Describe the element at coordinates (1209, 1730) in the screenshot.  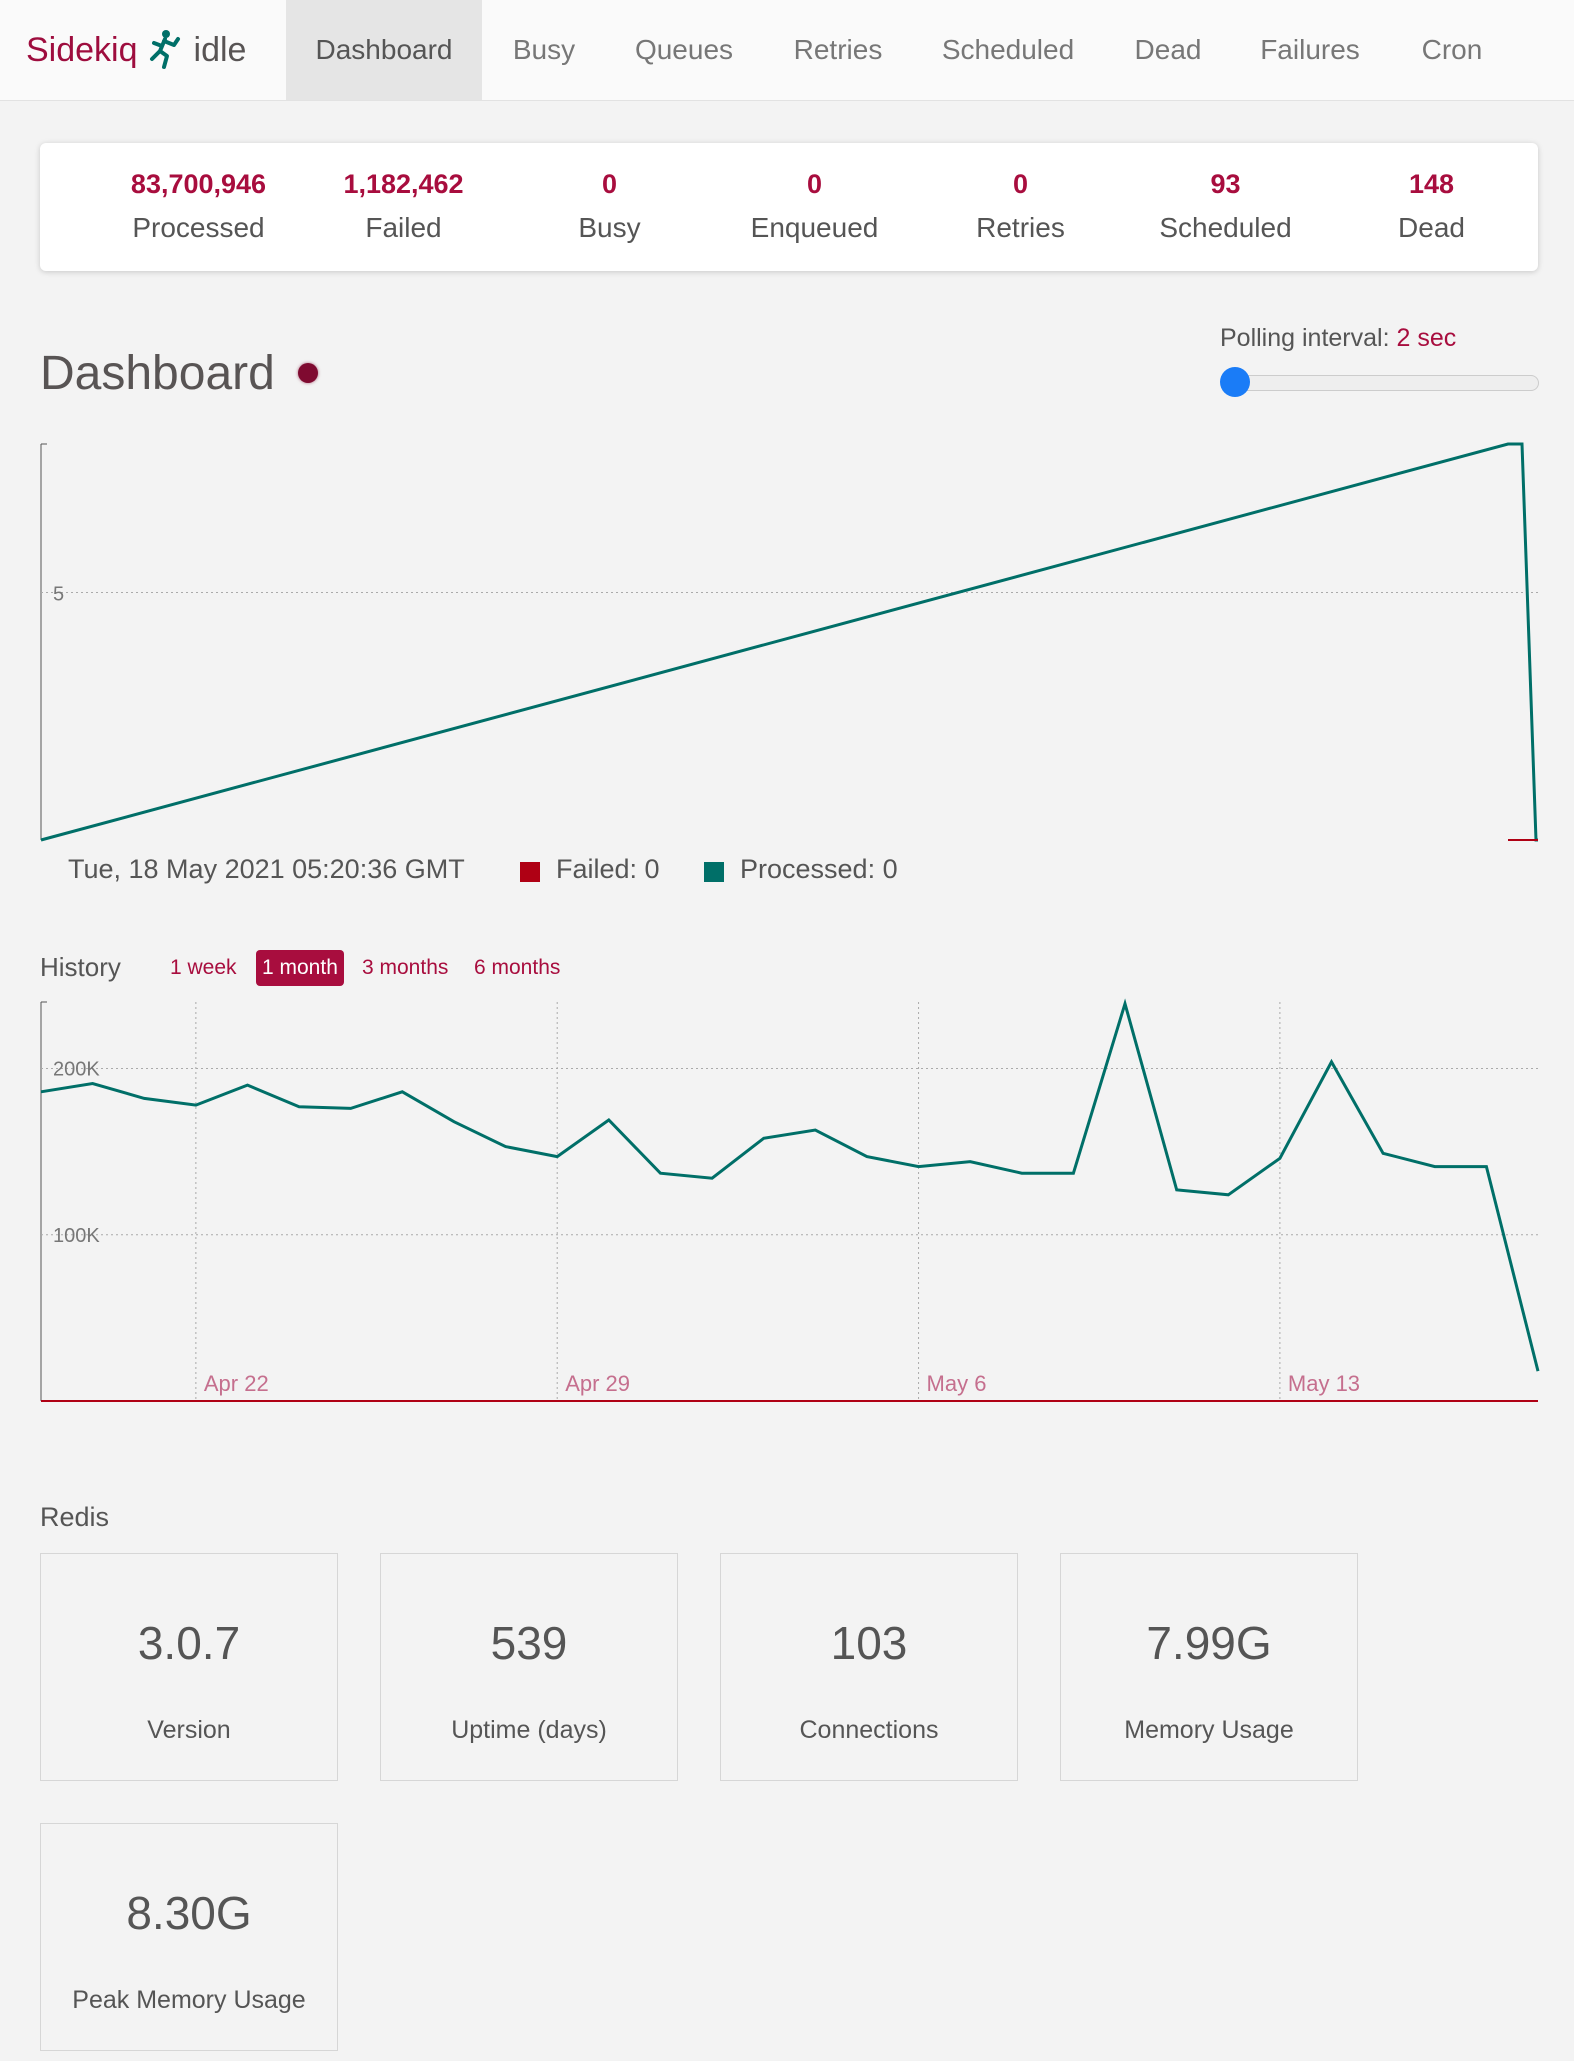
I see `redis-stat-label: Memory Usage` at that location.